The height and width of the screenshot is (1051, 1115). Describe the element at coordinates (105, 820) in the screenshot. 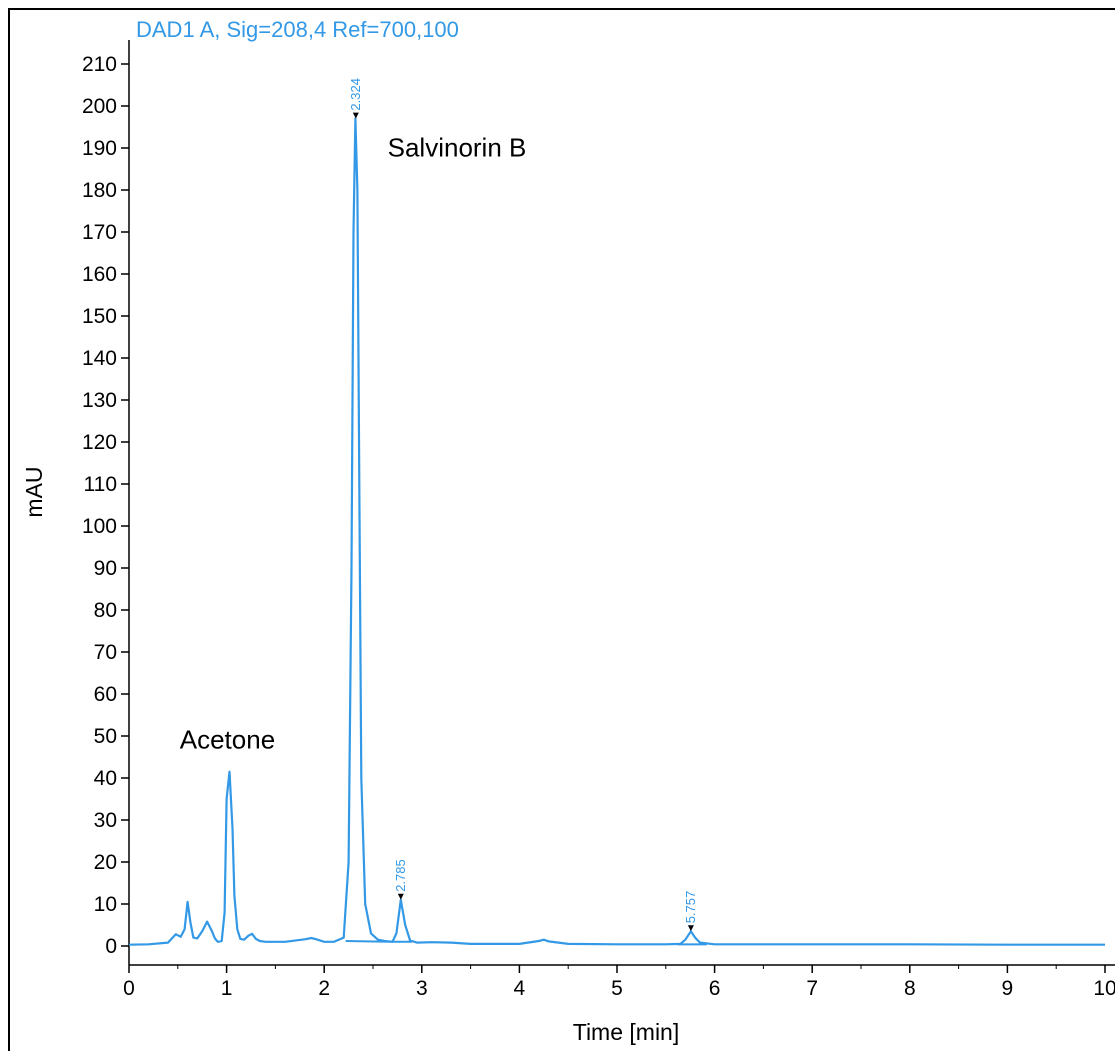

I see `y-tick-label: 30` at that location.